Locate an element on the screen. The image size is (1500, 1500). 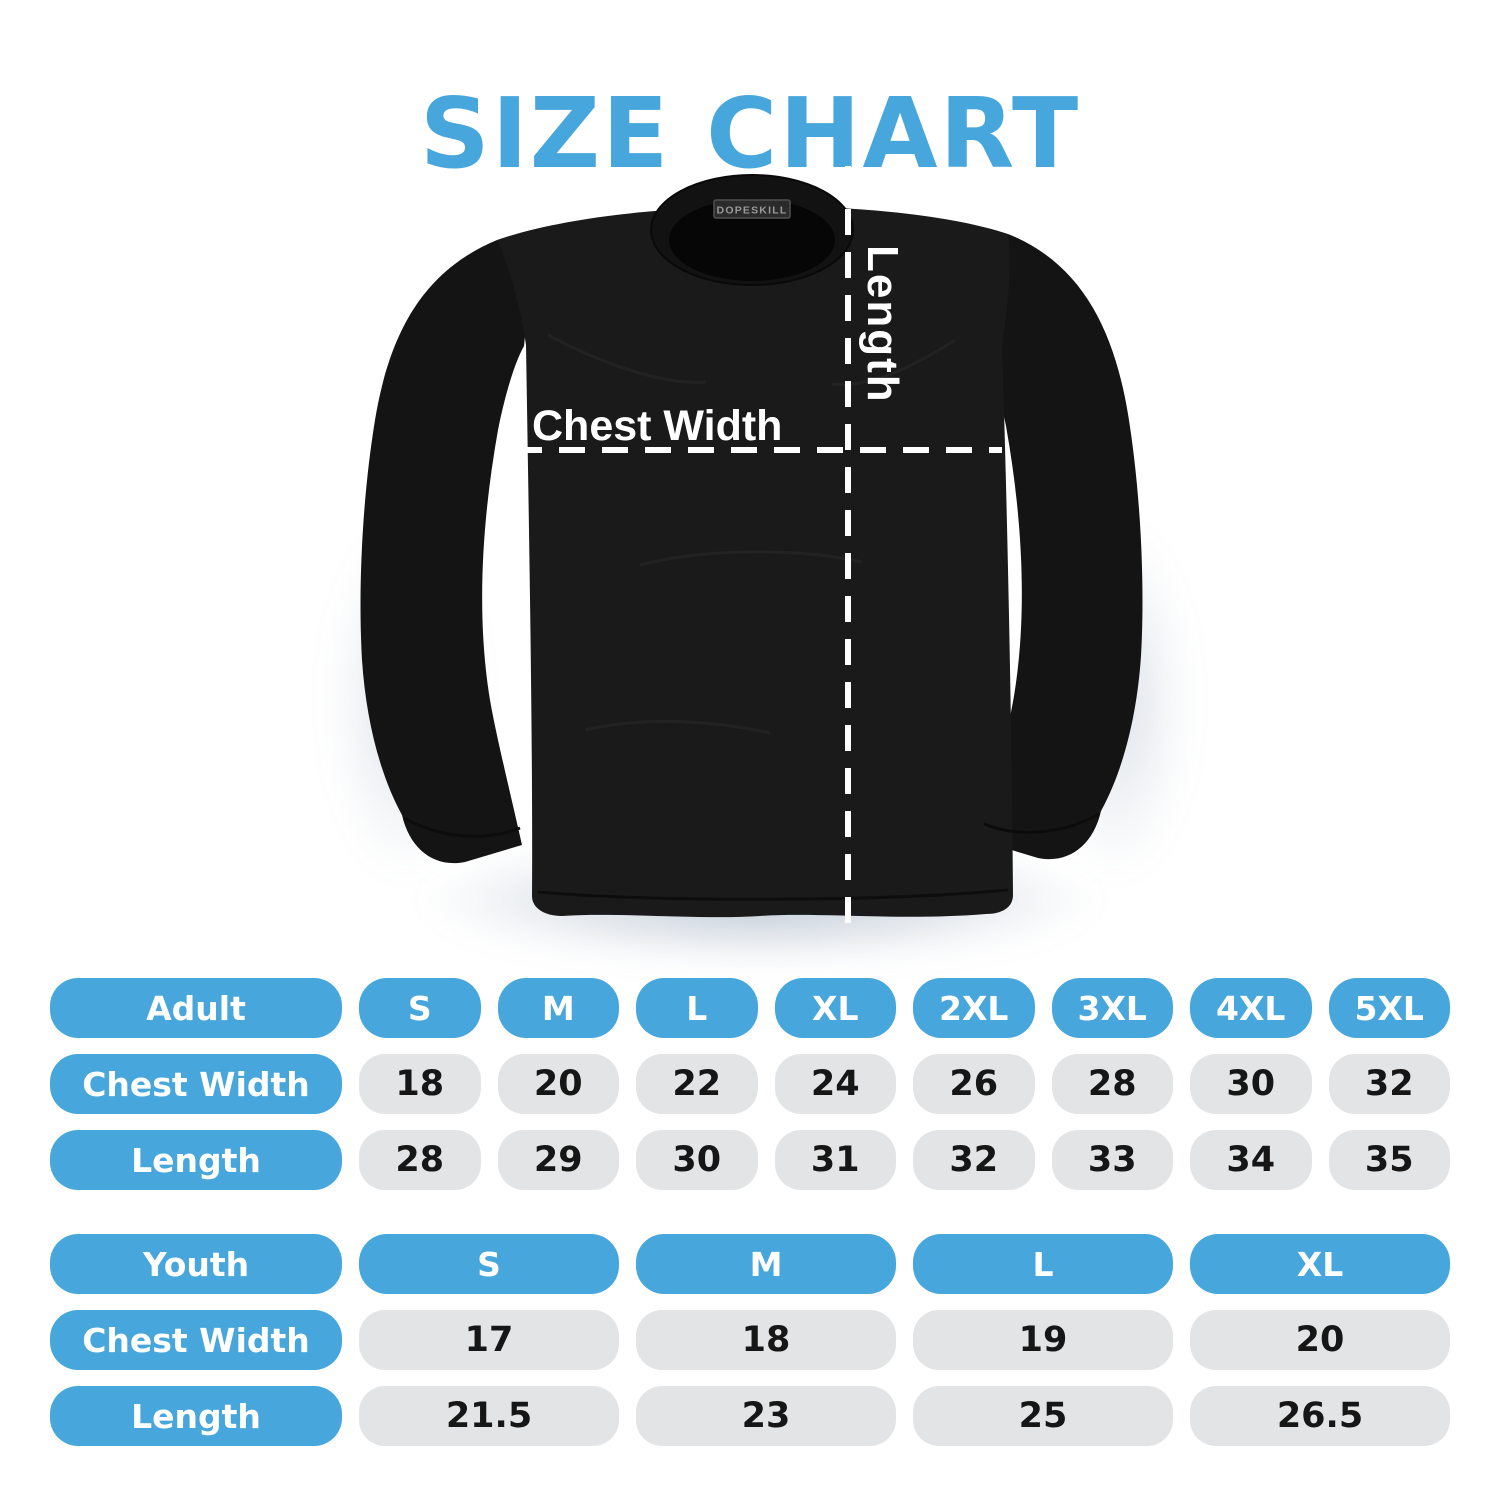
youth-length-row: Length 21.5 23 25 26.5 is located at coordinates (750, 1416).